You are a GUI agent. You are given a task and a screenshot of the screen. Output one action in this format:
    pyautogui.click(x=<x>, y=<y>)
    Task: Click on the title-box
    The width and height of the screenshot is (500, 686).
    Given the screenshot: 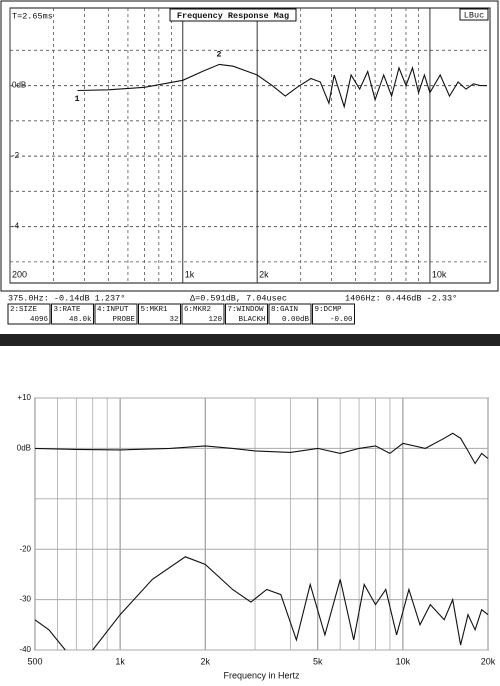 What is the action you would take?
    pyautogui.click(x=233, y=15)
    